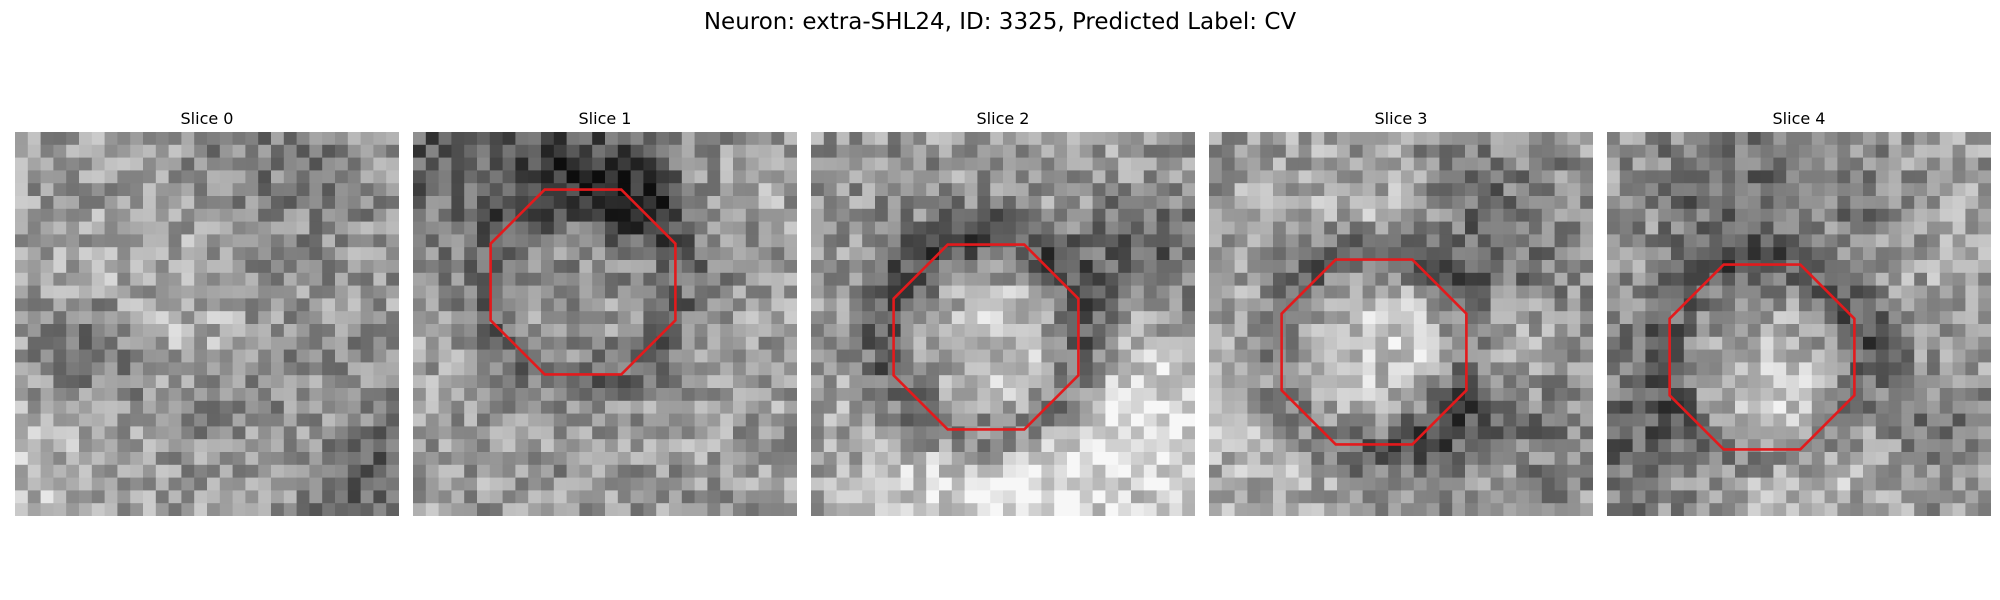 This screenshot has height=600, width=2000. I want to click on slice-panel-4: Slice 4, so click(1799, 312).